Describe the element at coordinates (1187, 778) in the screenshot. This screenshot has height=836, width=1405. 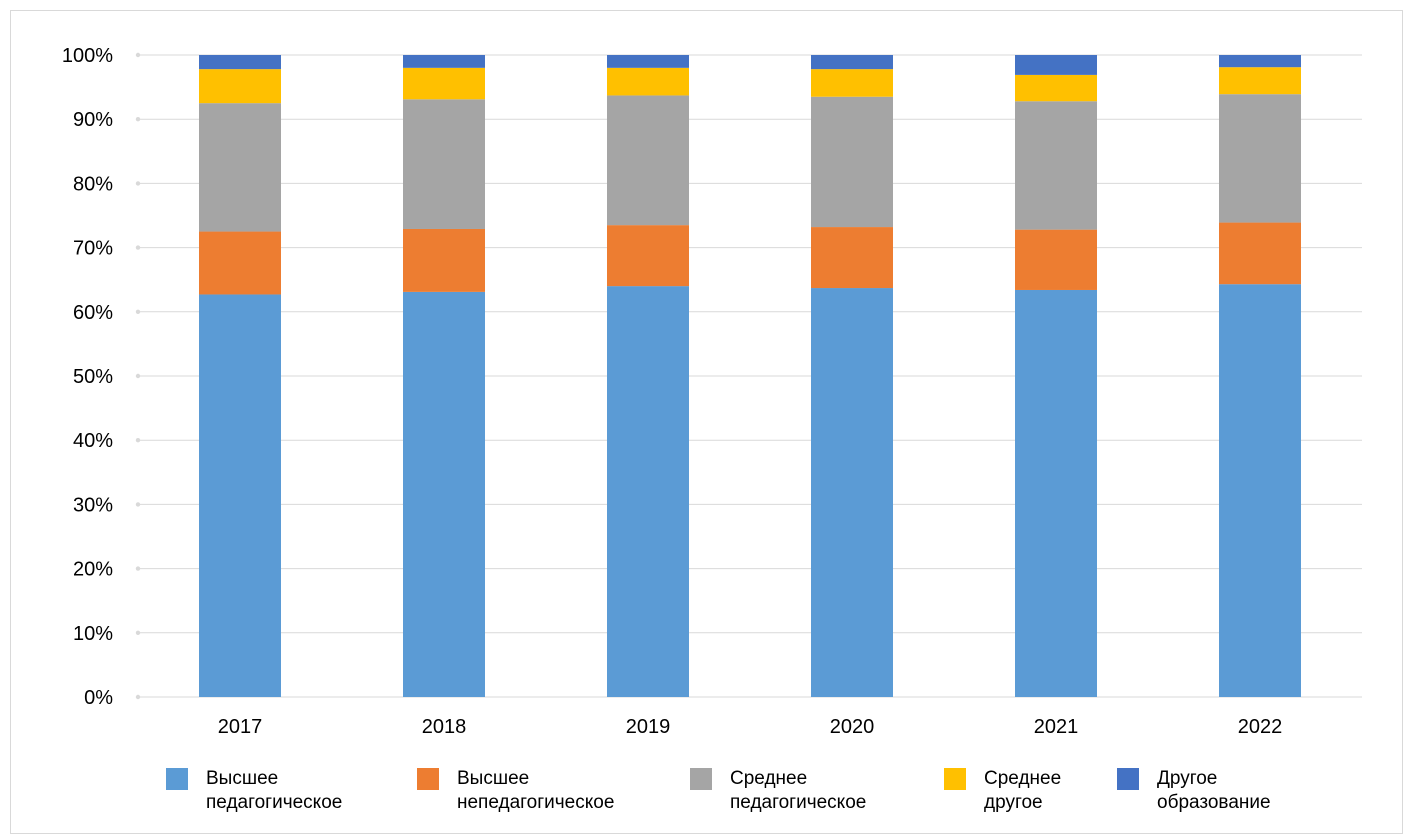
I see `legend-label: Другое` at that location.